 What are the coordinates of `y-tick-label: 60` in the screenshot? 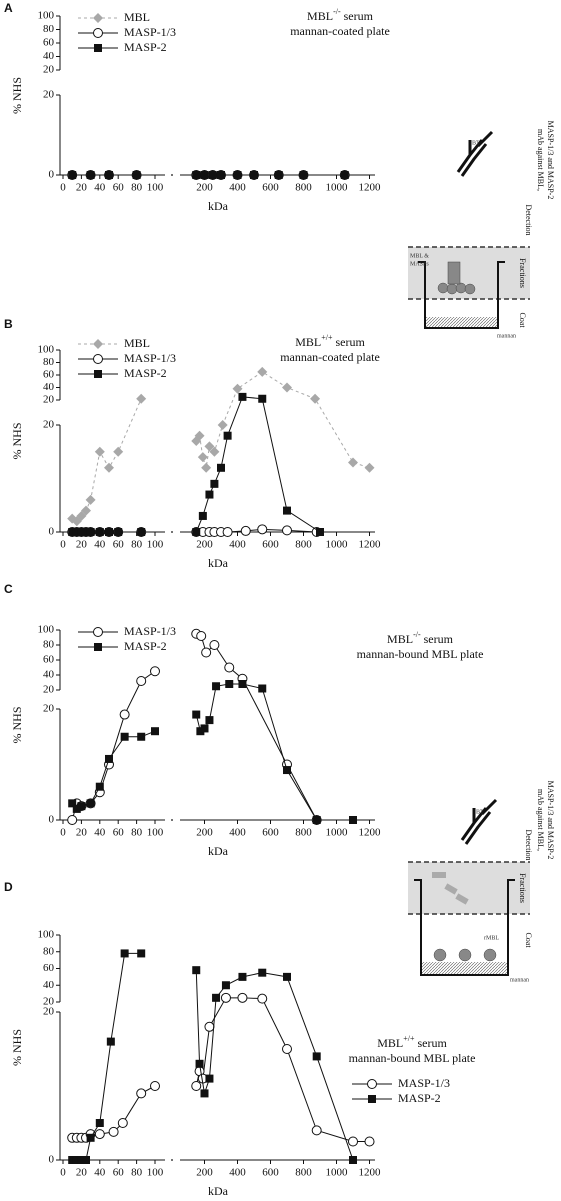 It's located at (49, 375).